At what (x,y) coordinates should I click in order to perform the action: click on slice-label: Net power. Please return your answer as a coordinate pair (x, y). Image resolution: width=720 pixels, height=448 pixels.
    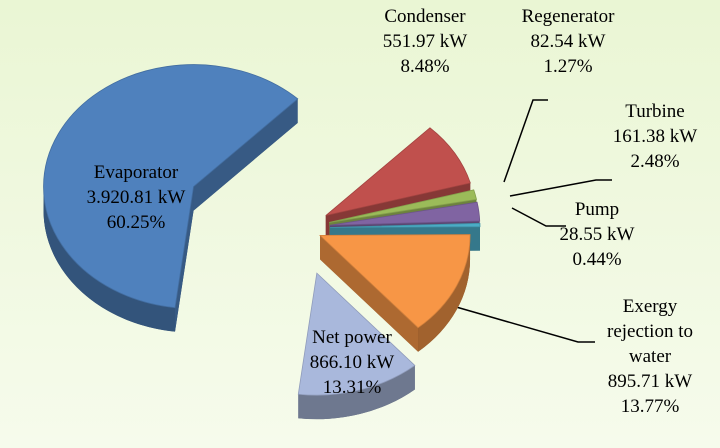
    Looking at the image, I should click on (352, 337).